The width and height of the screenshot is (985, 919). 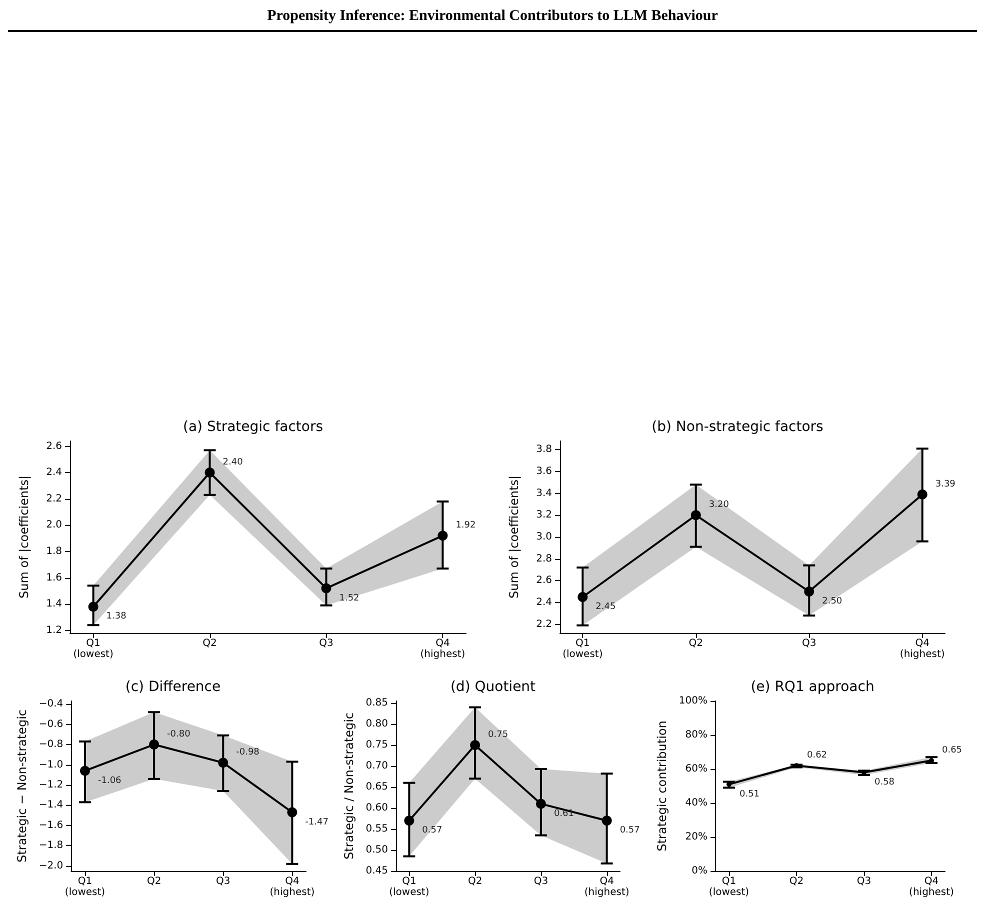 What do you see at coordinates (54, 578) in the screenshot?
I see `y-tick-label: 1.6` at bounding box center [54, 578].